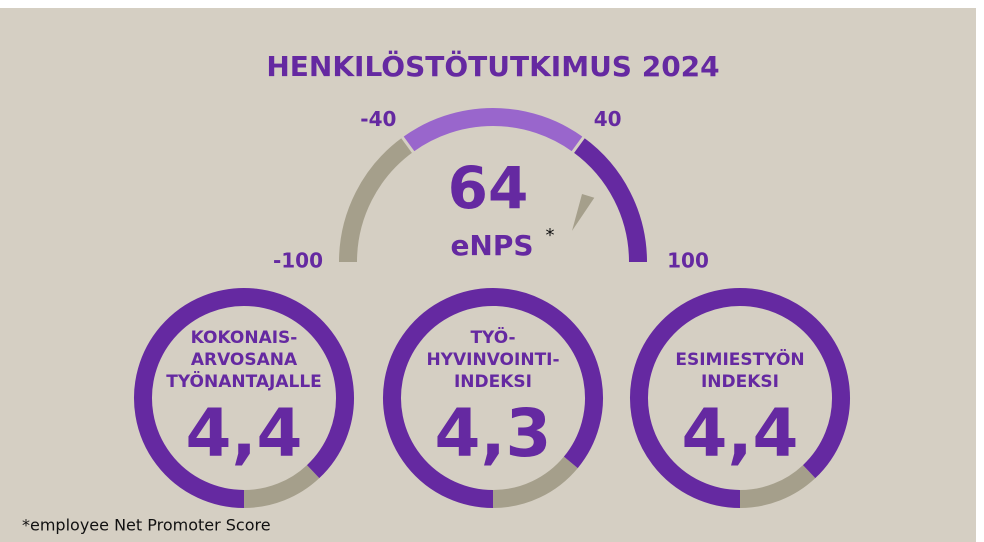 Image resolution: width=984 pixels, height=542 pixels. What do you see at coordinates (493, 433) in the screenshot?
I see `ring-value: 4,3` at bounding box center [493, 433].